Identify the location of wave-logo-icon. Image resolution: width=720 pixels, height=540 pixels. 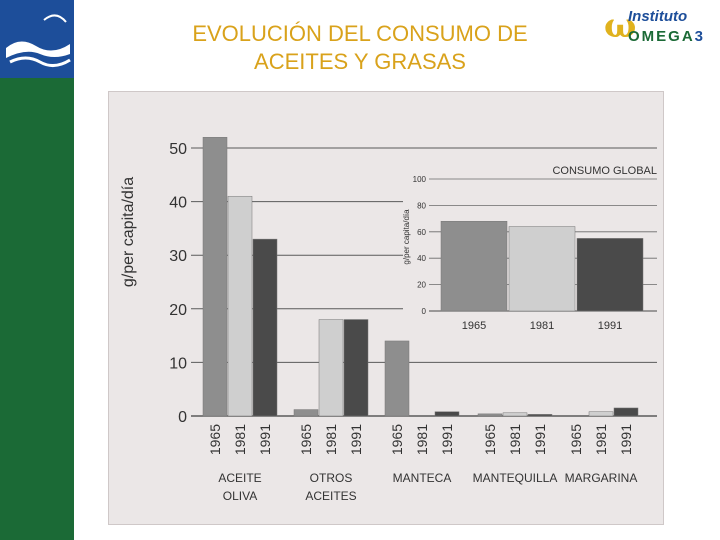
(38, 40).